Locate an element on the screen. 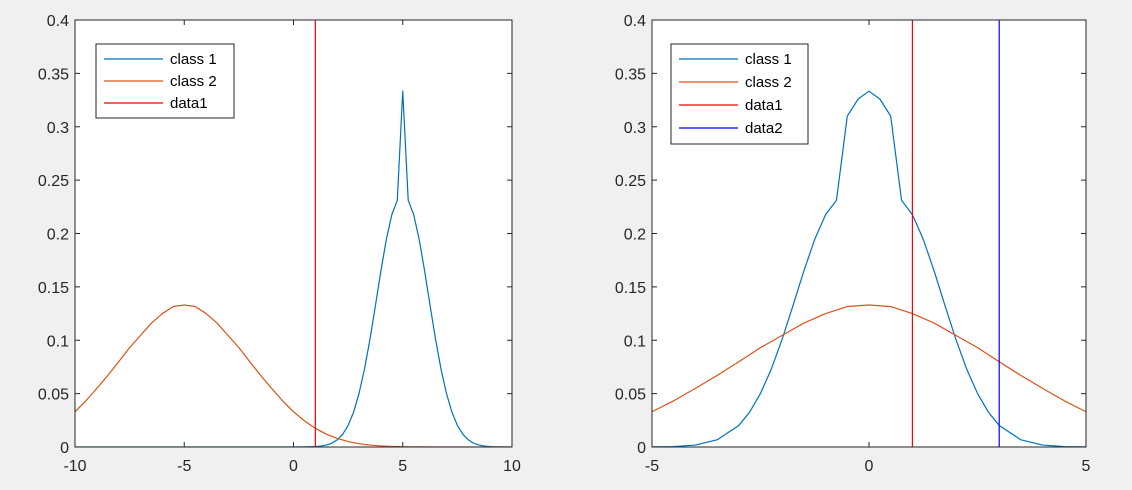 Image resolution: width=1132 pixels, height=490 pixels. legend-label: data2 is located at coordinates (764, 128).